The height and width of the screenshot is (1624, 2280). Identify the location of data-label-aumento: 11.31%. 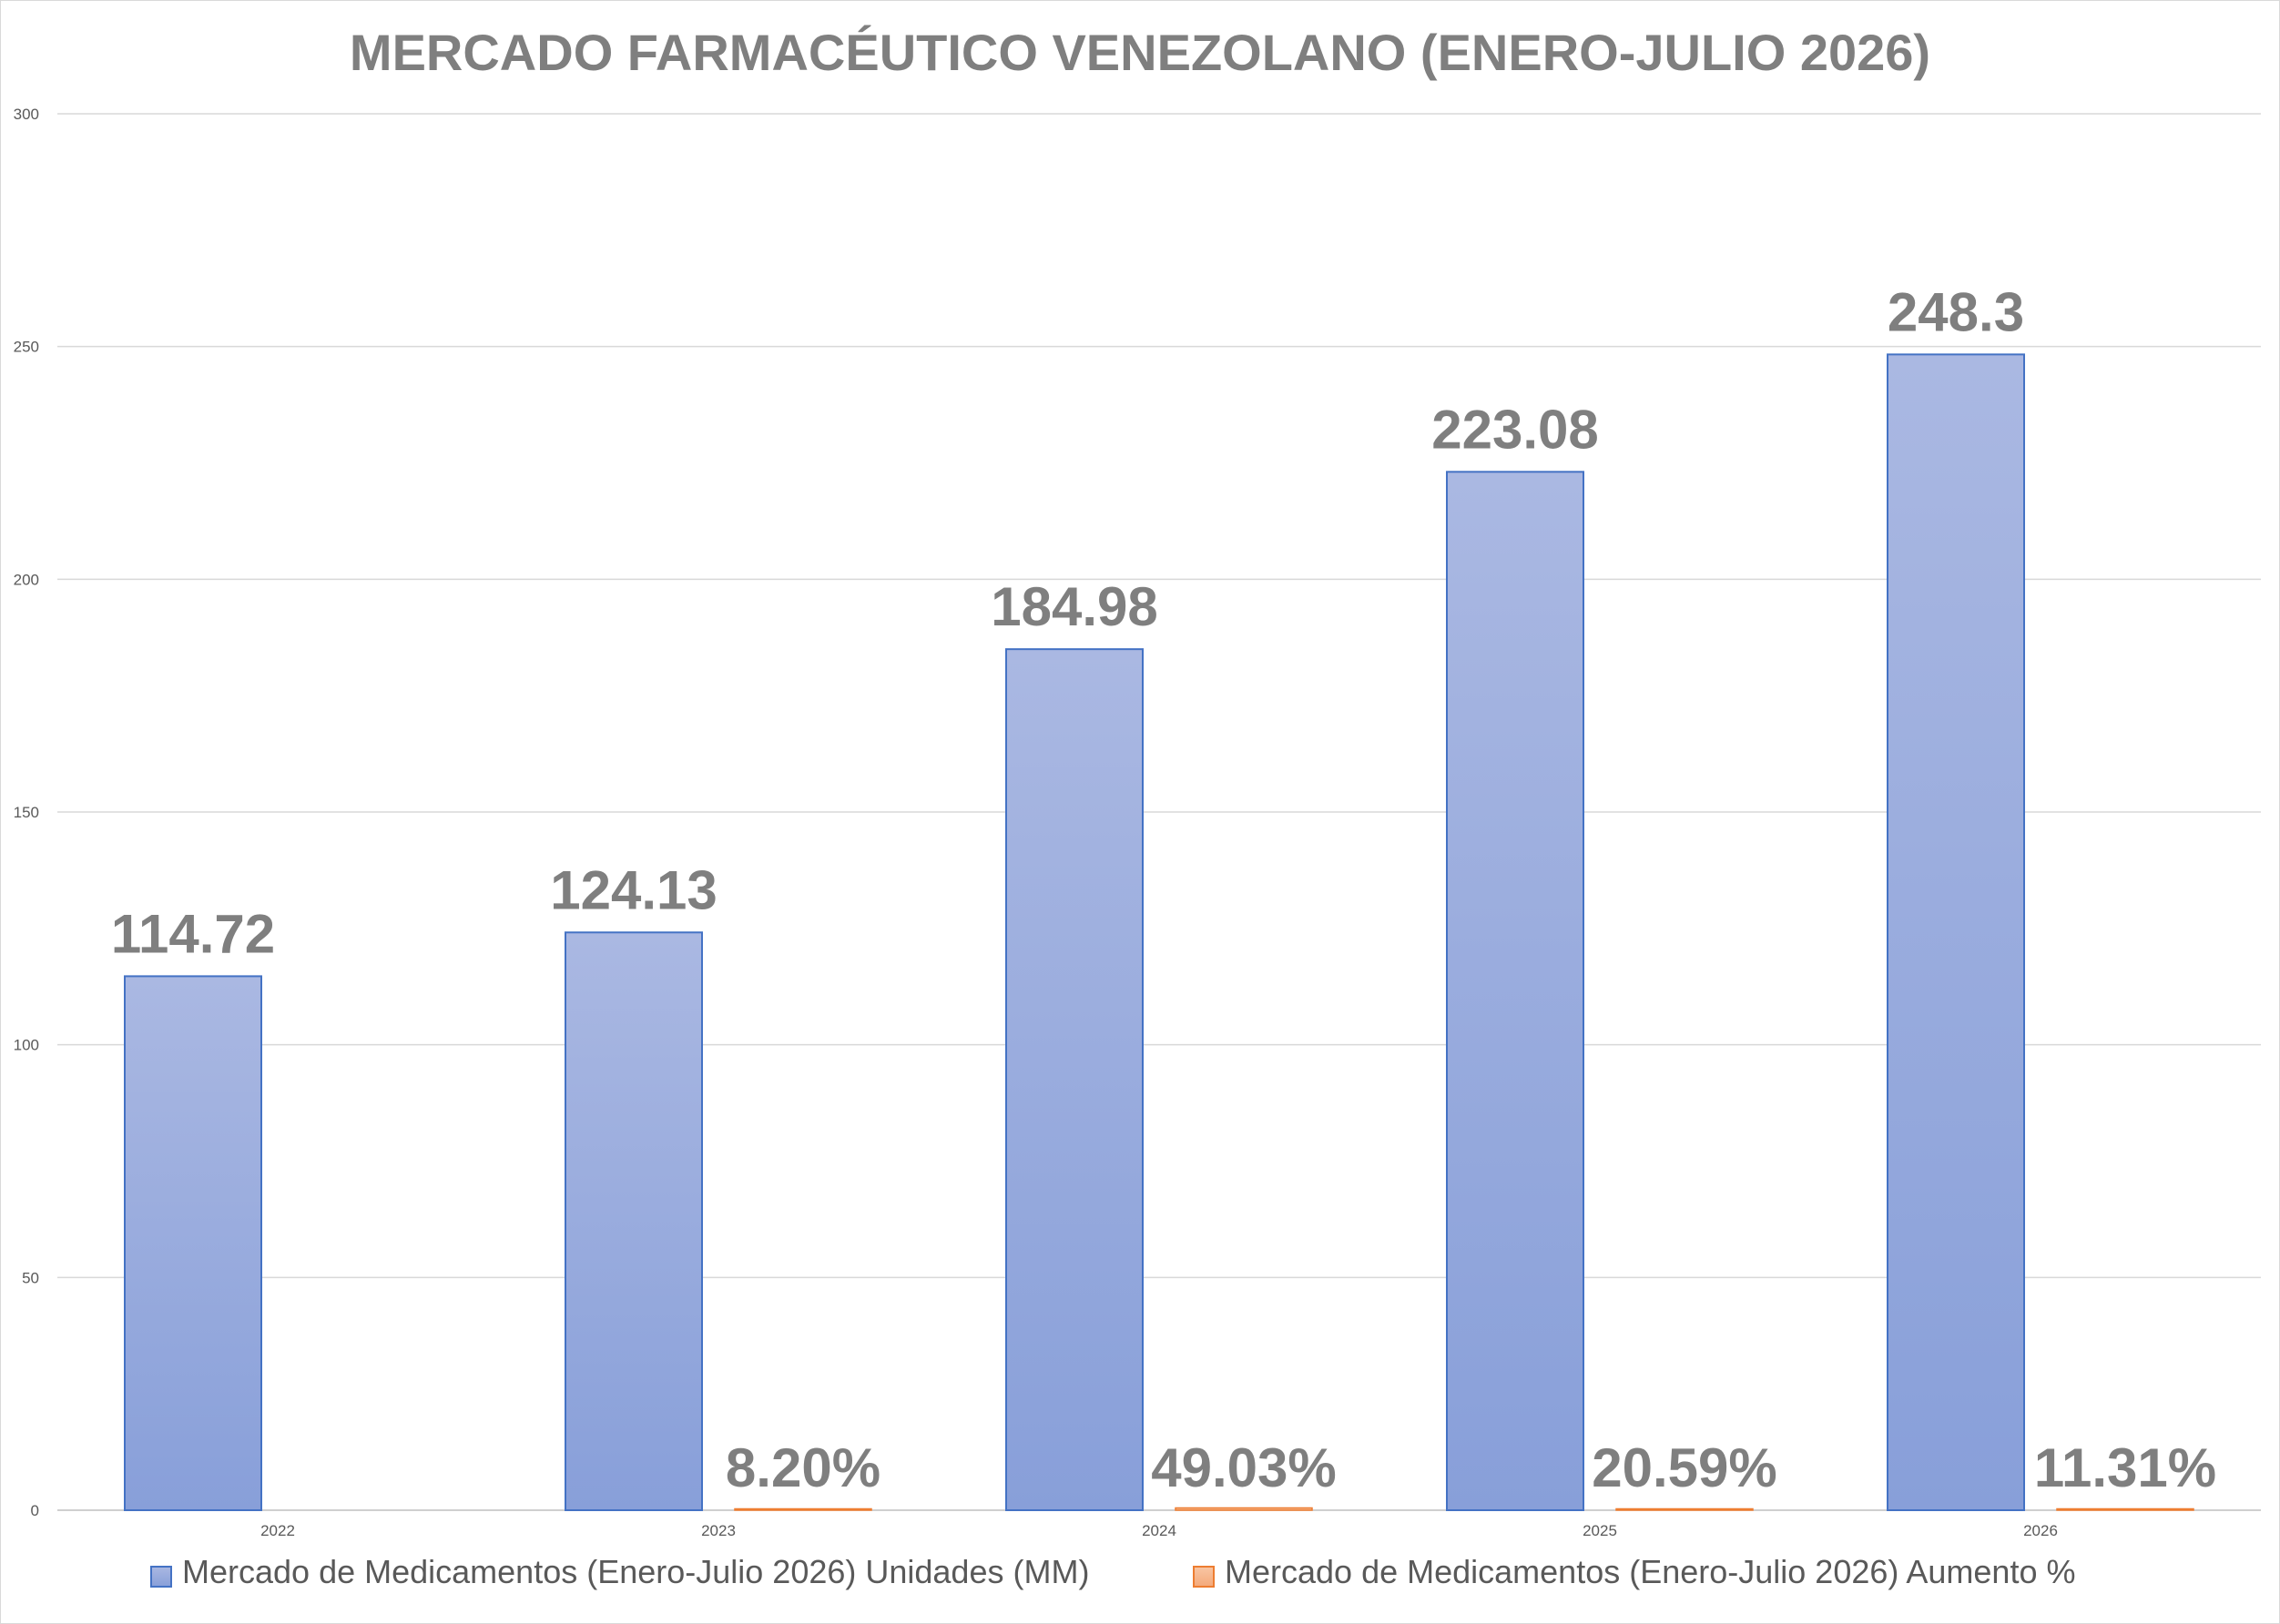
(2125, 1468).